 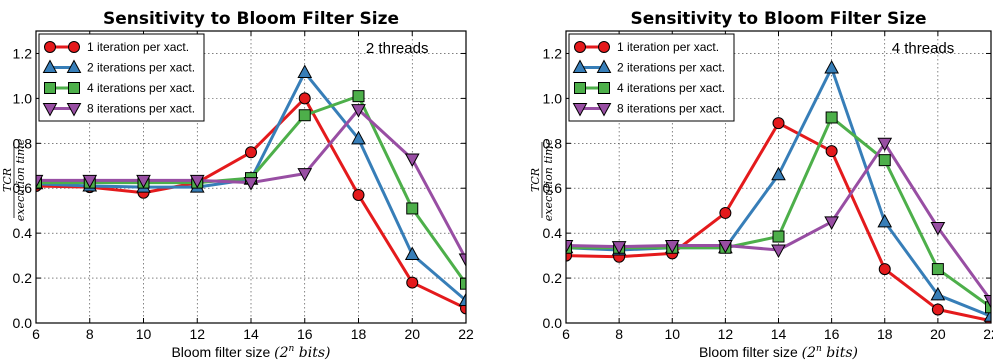 What do you see at coordinates (923, 48) in the screenshot?
I see `thread-count-annotation: 4 threads` at bounding box center [923, 48].